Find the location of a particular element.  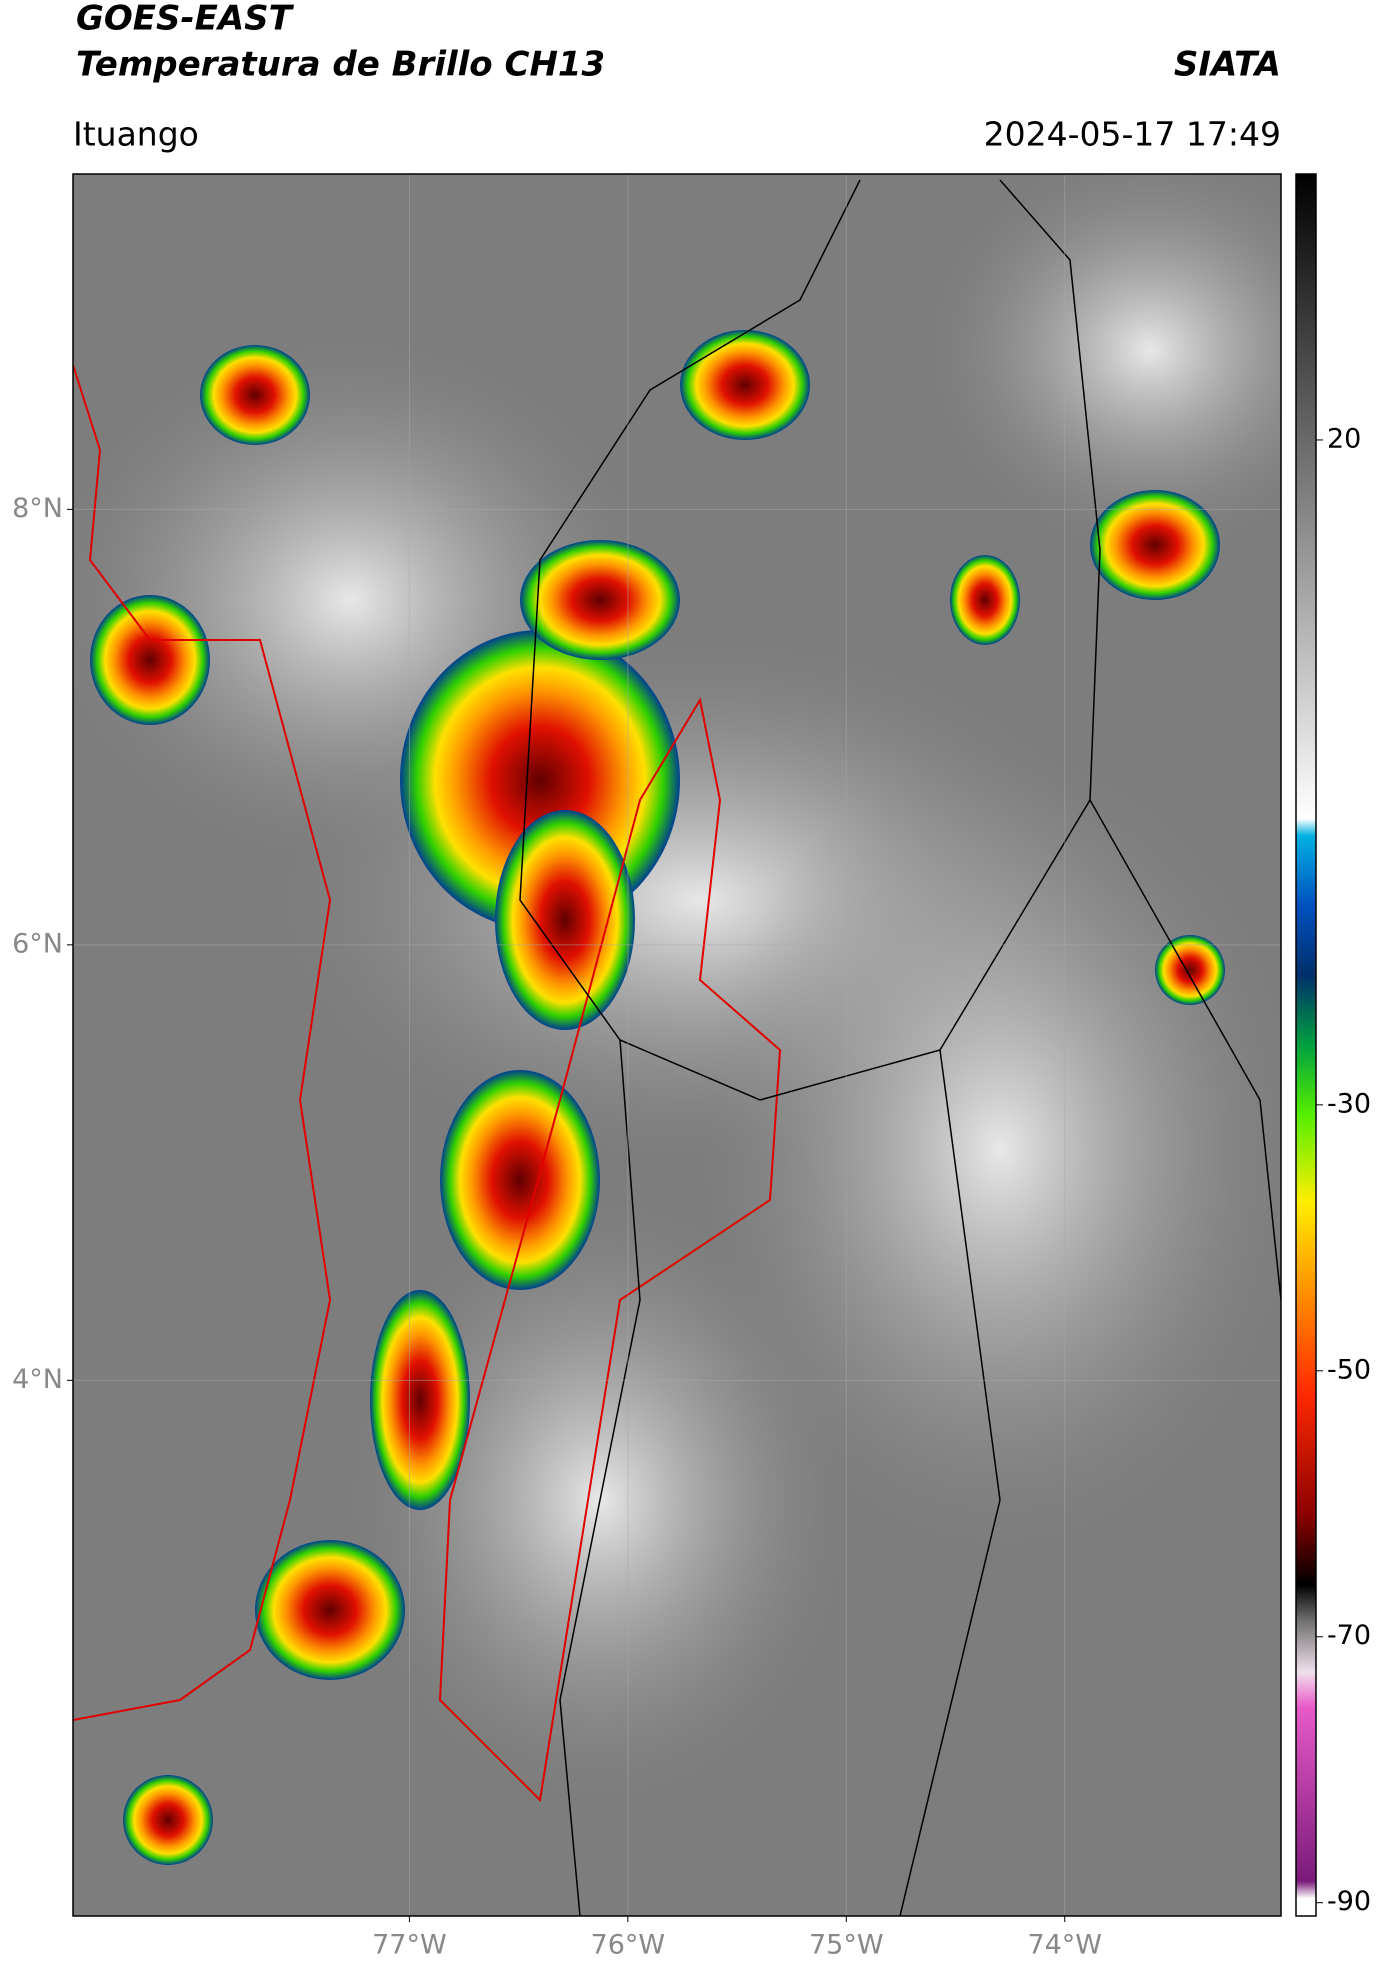

y-tick-label: 8°N is located at coordinates (37, 508).